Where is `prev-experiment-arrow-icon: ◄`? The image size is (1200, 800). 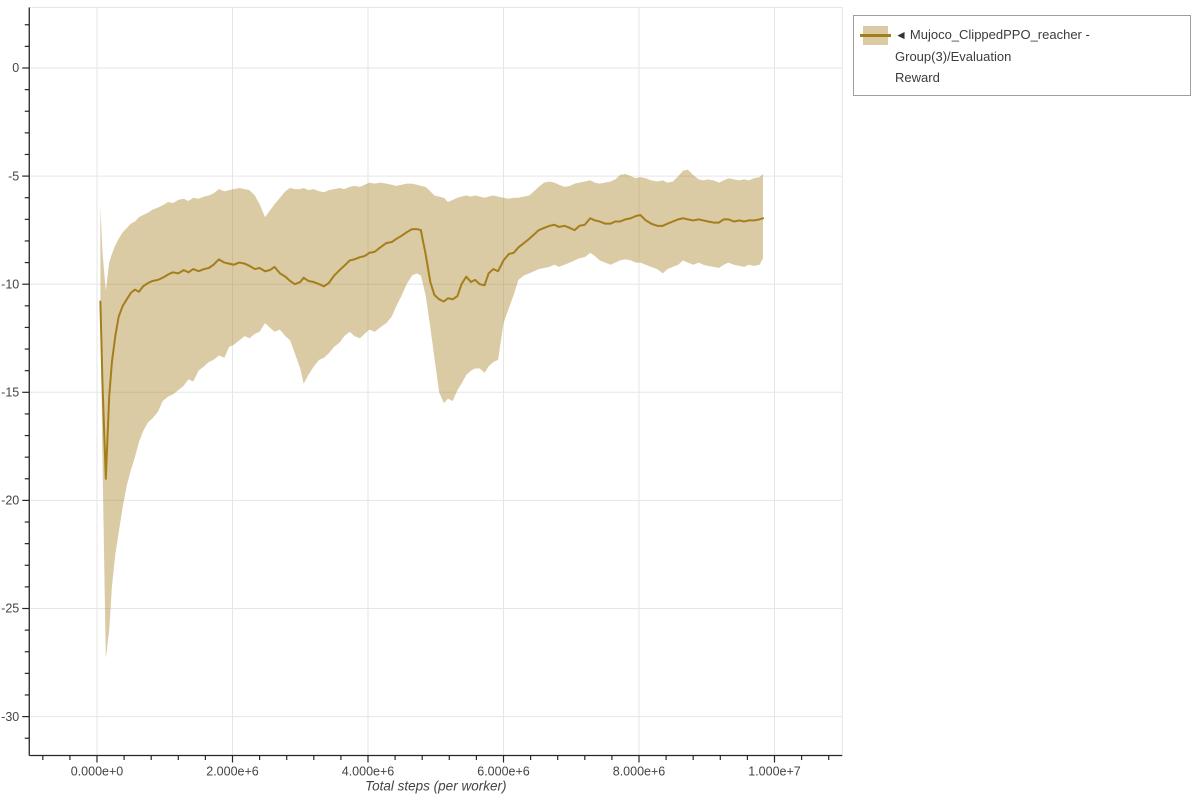
prev-experiment-arrow-icon: ◄ is located at coordinates (901, 35).